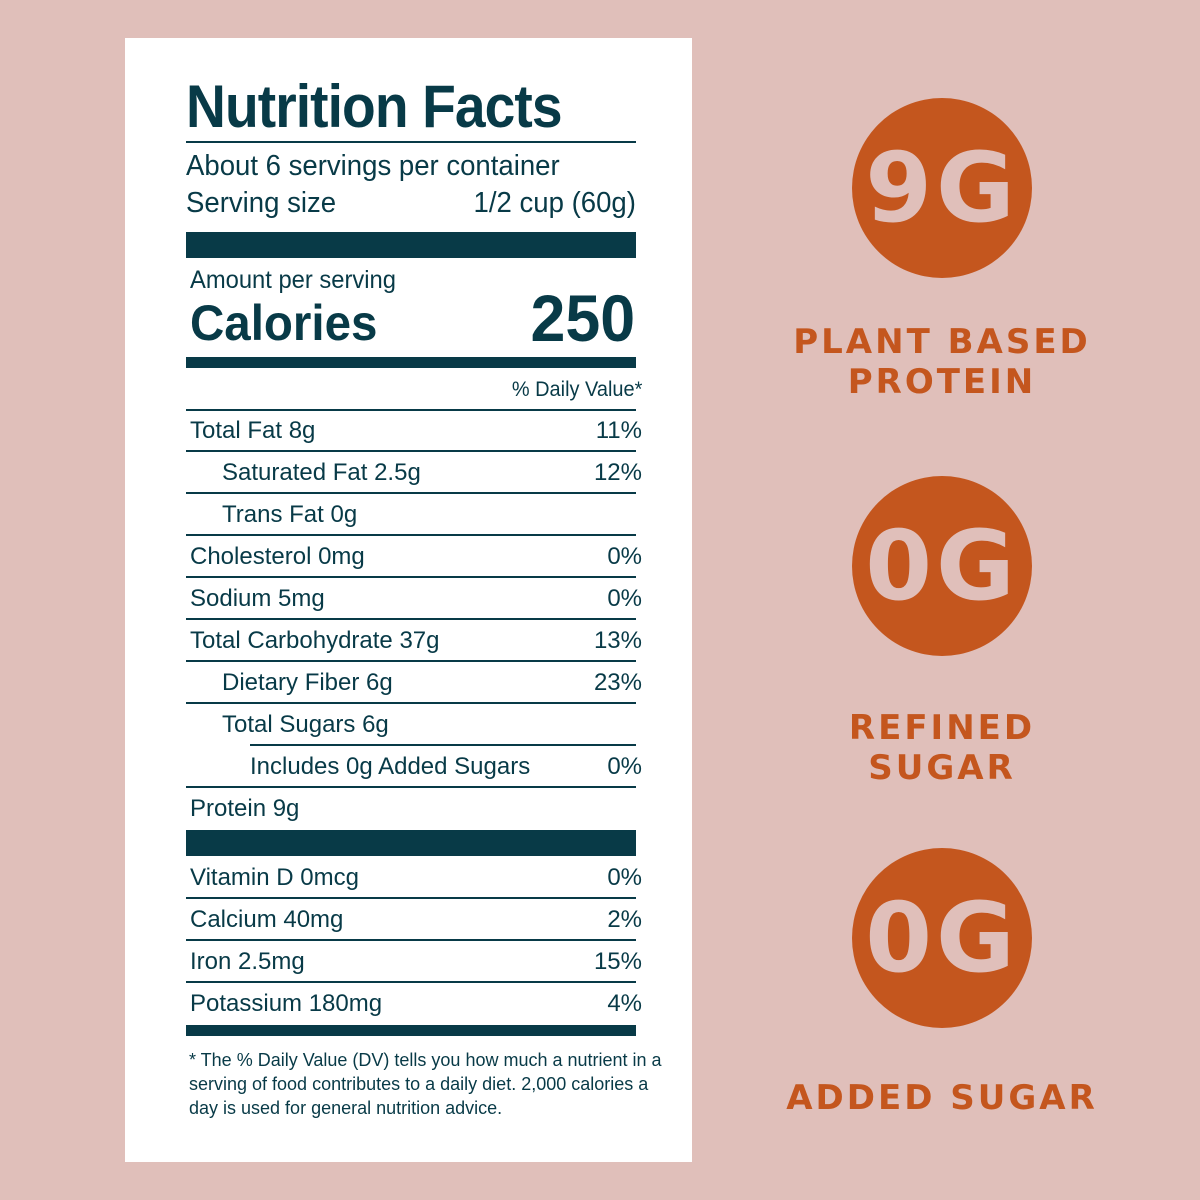 This screenshot has width=1200, height=1200. What do you see at coordinates (942, 1098) in the screenshot?
I see `badge-caption-added-sugar: ADDED SUGAR` at bounding box center [942, 1098].